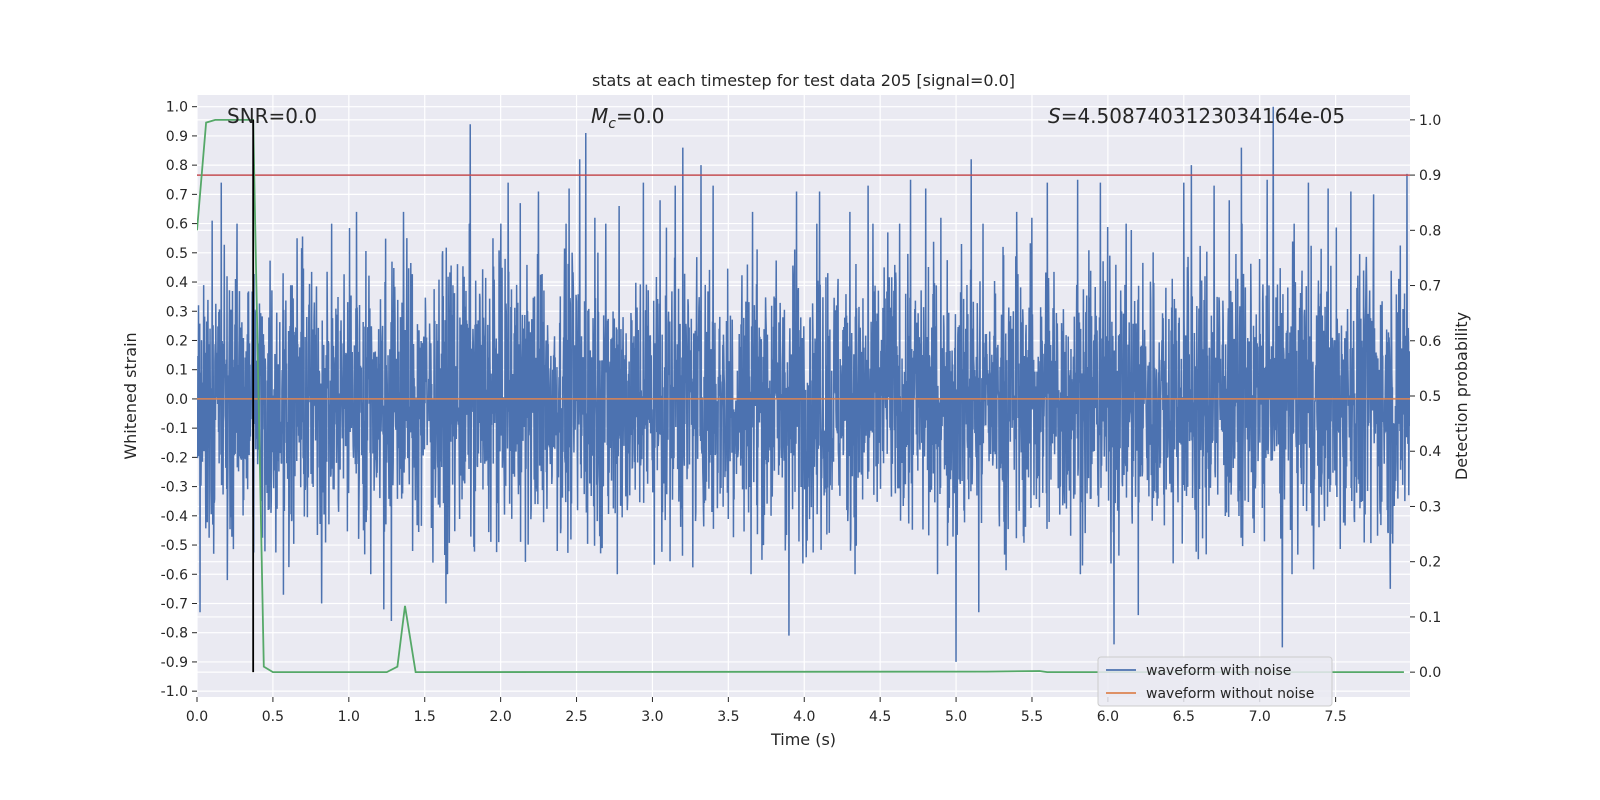 The height and width of the screenshot is (800, 1600). What do you see at coordinates (130, 395) in the screenshot?
I see `y-axis-label: Whitened strain` at bounding box center [130, 395].